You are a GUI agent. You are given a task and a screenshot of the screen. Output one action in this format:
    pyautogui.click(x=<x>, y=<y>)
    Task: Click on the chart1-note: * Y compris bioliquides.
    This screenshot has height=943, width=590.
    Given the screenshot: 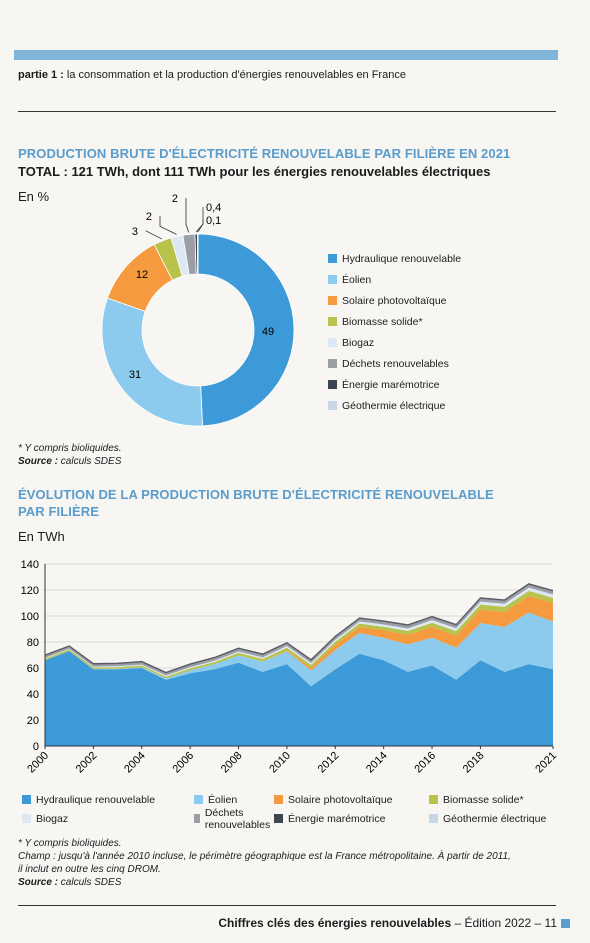 What is the action you would take?
    pyautogui.click(x=70, y=448)
    